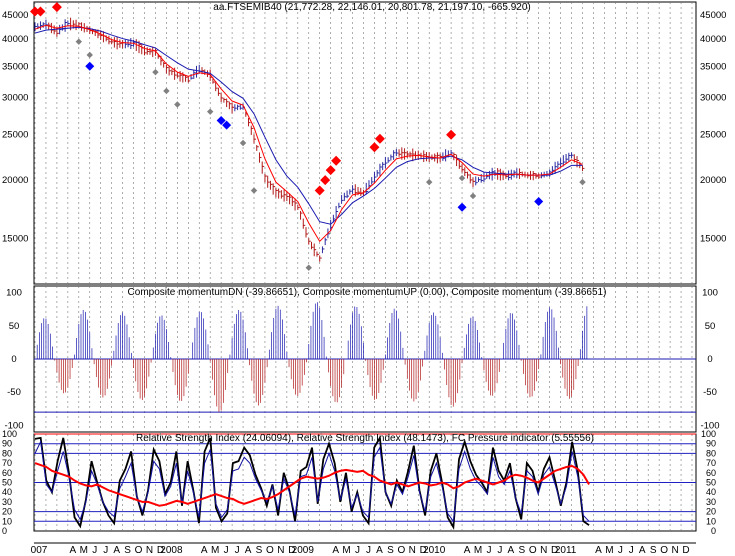 The height and width of the screenshot is (556, 735). What do you see at coordinates (7, 492) in the screenshot?
I see `rsi-y-tick-left: 40` at bounding box center [7, 492].